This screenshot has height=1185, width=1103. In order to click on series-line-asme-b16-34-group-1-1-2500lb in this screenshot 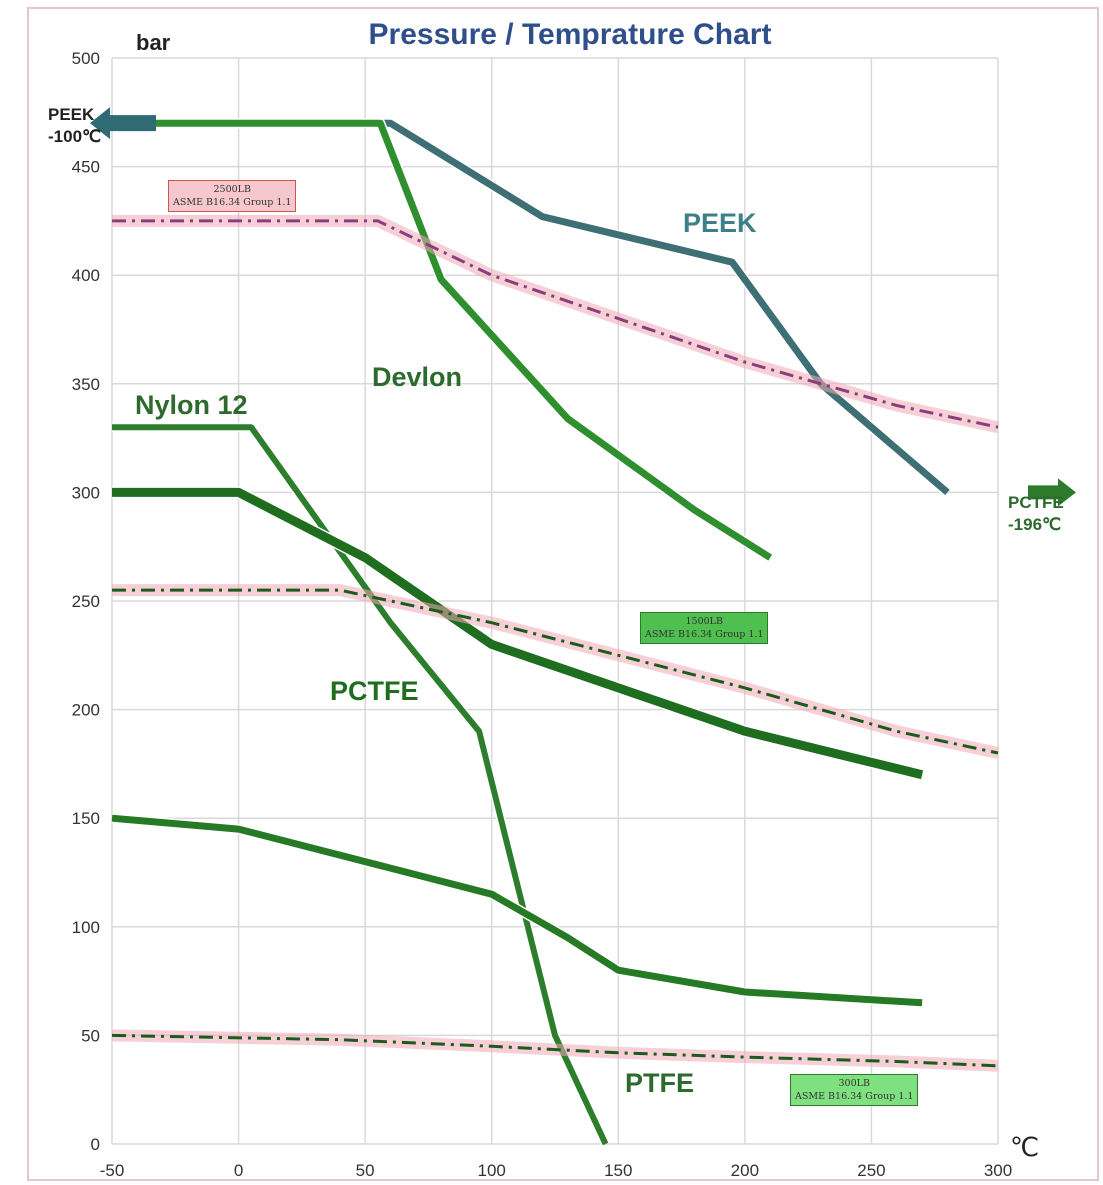, I will do `click(555, 324)`.